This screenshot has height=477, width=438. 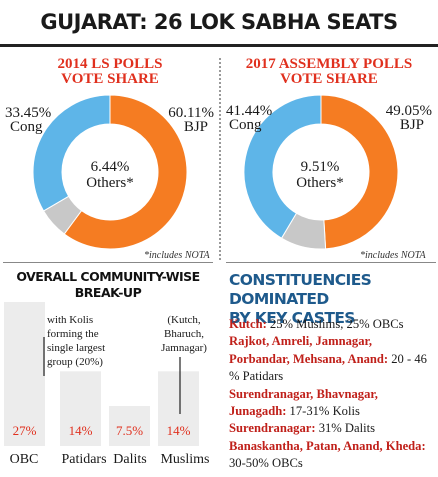 I want to click on constituency-entry: Kutch: 25% Muslims, 25% OBCs, so click(x=332, y=324).